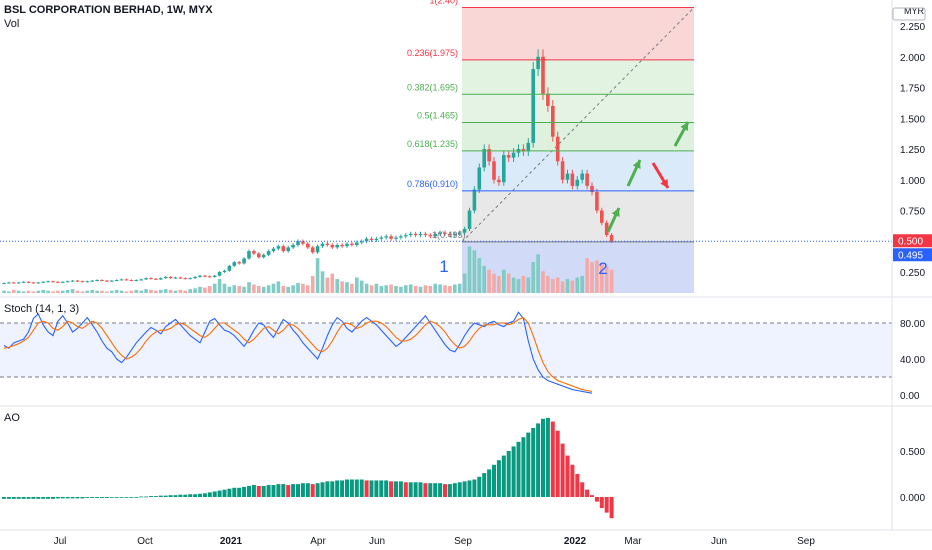  Describe the element at coordinates (377, 541) in the screenshot. I see `time-tick: Jun` at that location.